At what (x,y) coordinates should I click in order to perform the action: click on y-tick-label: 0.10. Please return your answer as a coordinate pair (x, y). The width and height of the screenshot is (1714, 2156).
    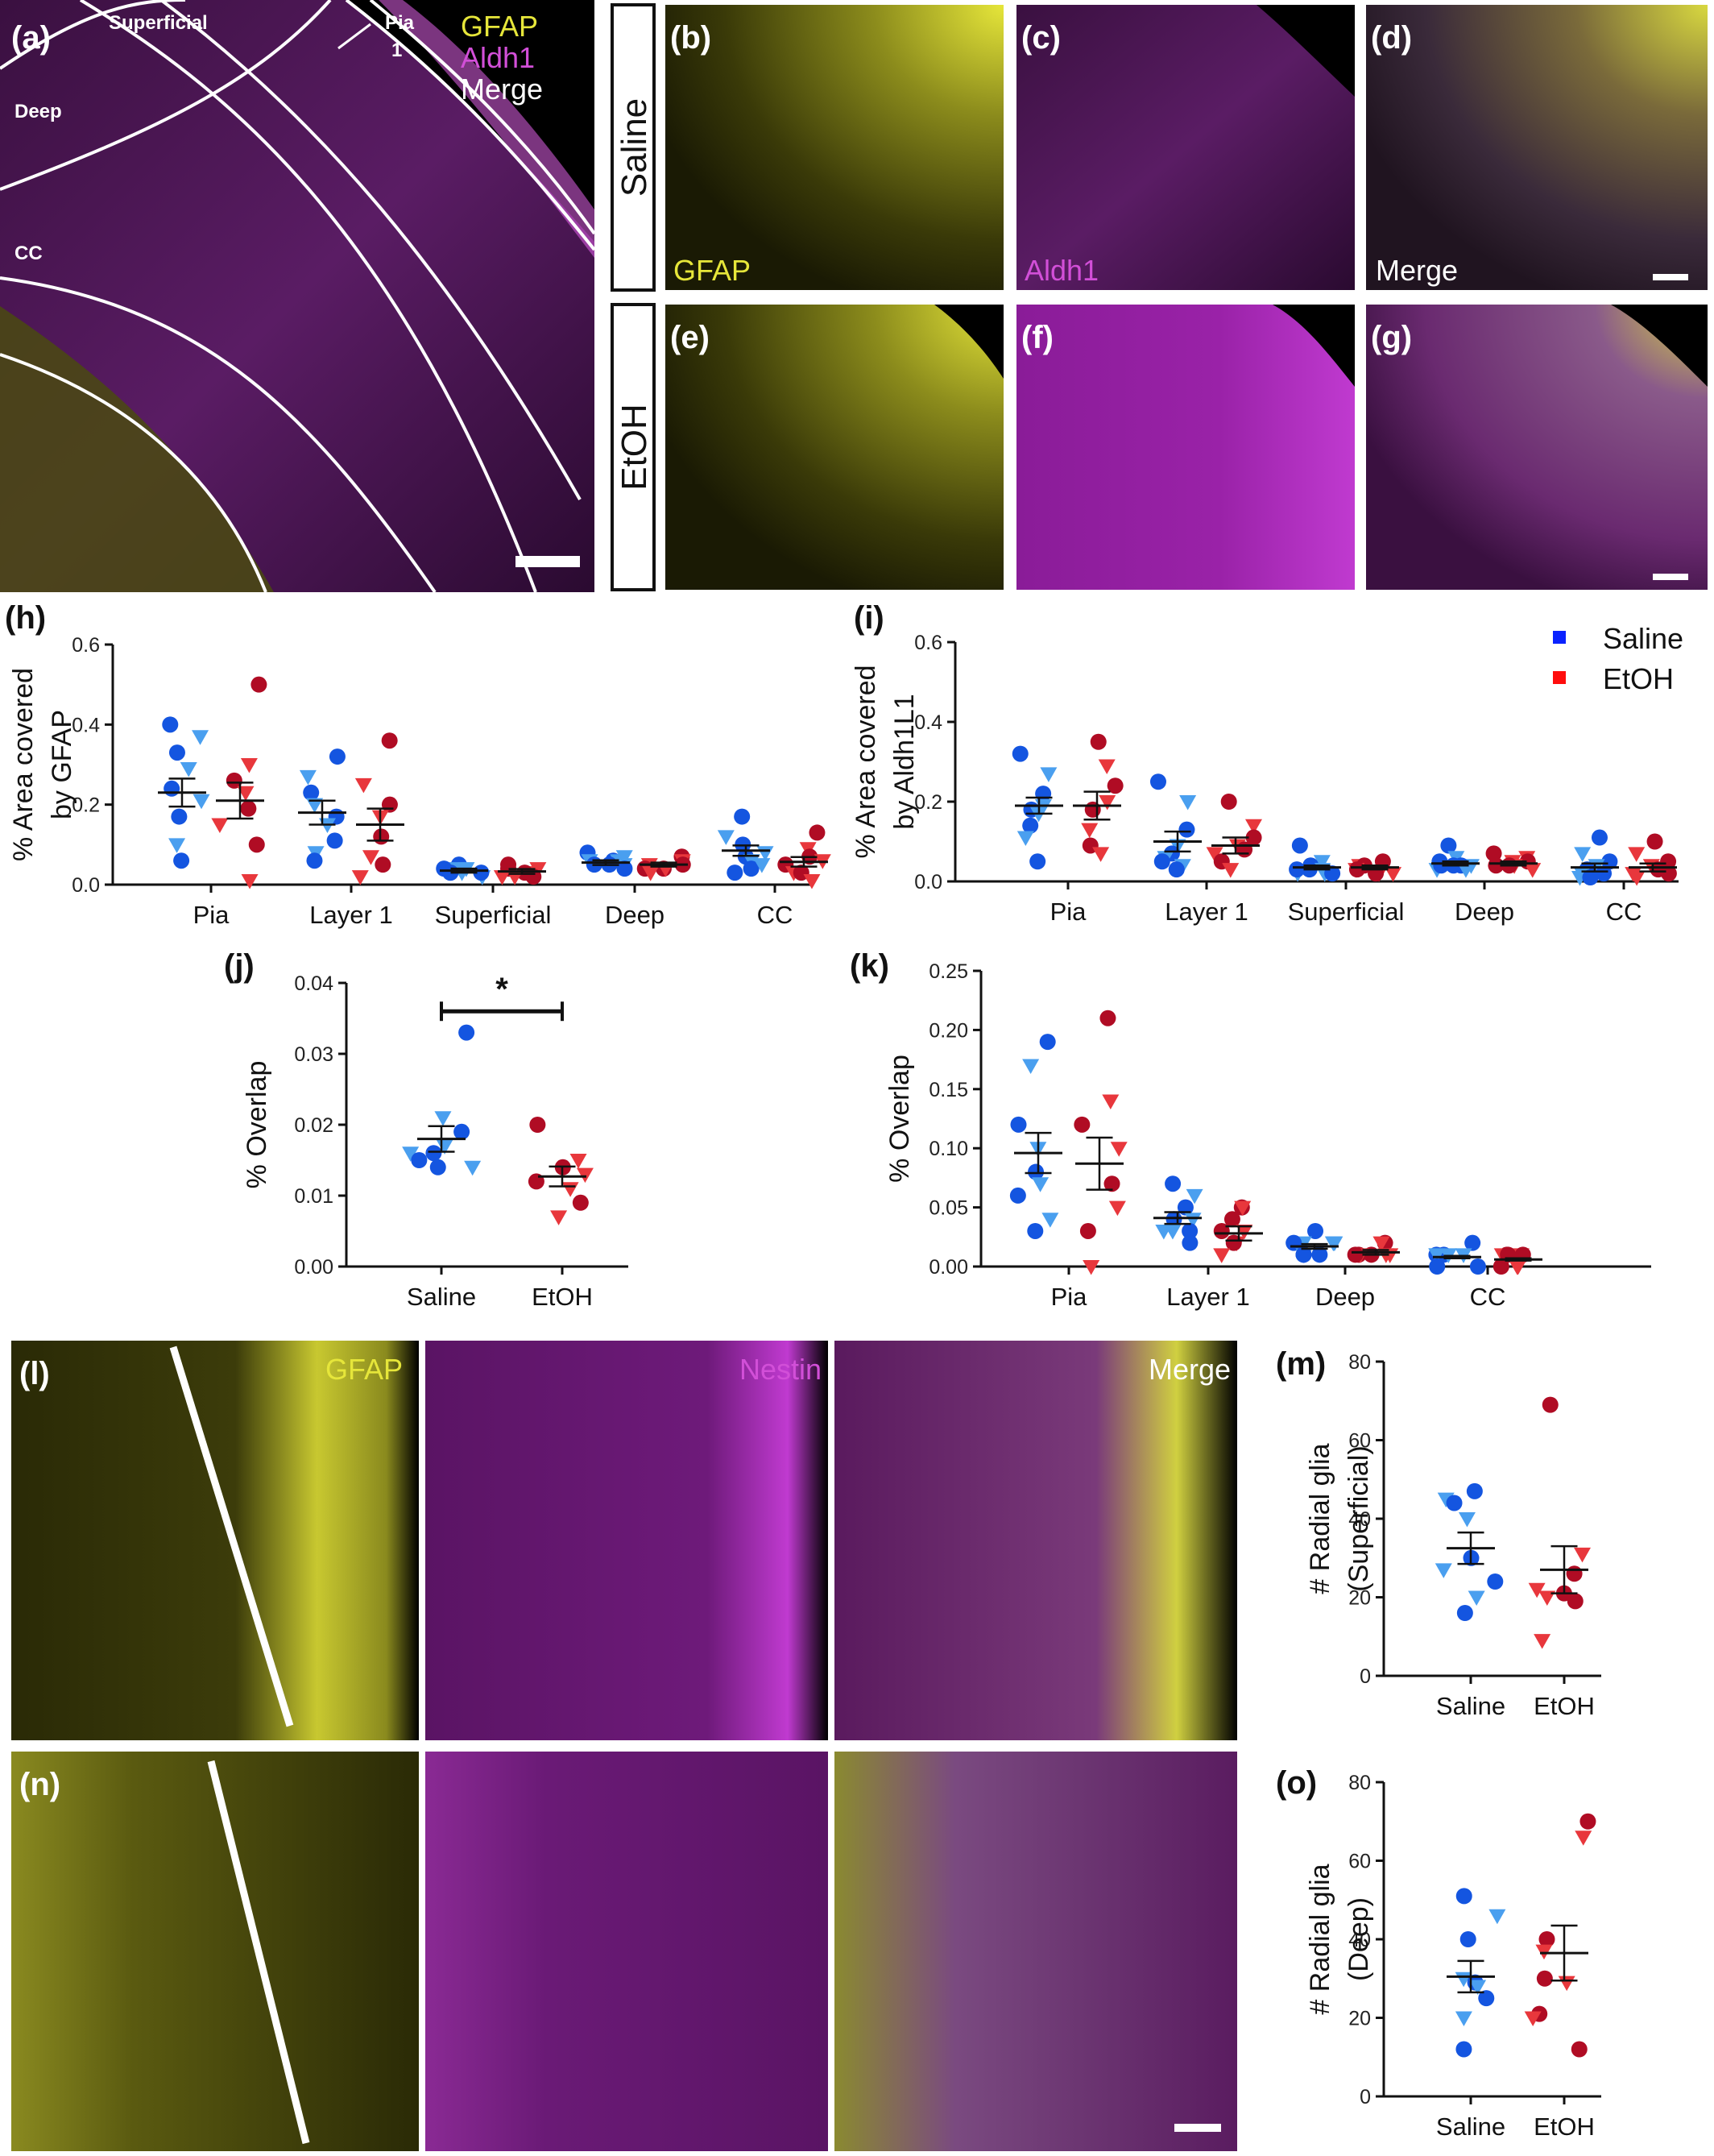
    Looking at the image, I should click on (948, 1149).